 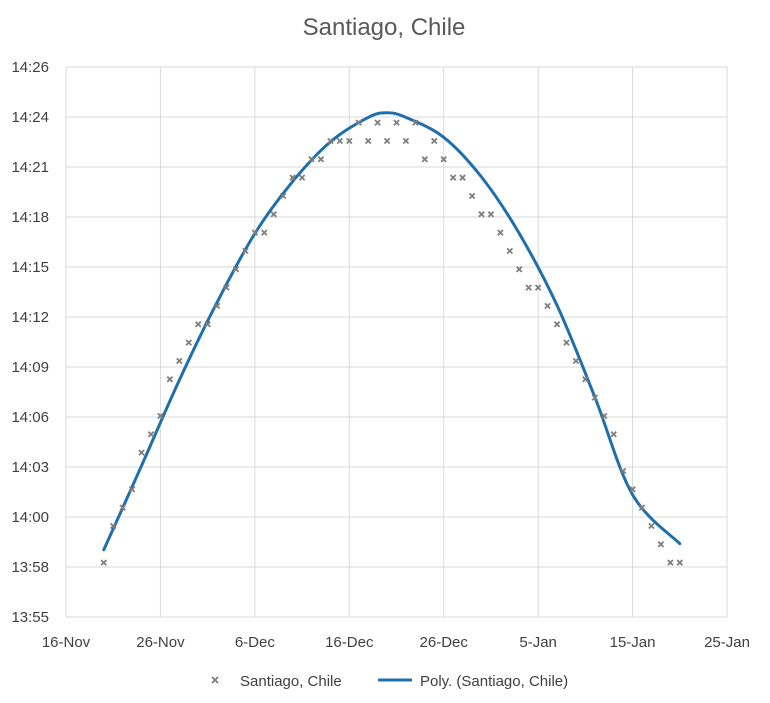 What do you see at coordinates (727, 642) in the screenshot?
I see `x-tick-label: 25-Jan` at bounding box center [727, 642].